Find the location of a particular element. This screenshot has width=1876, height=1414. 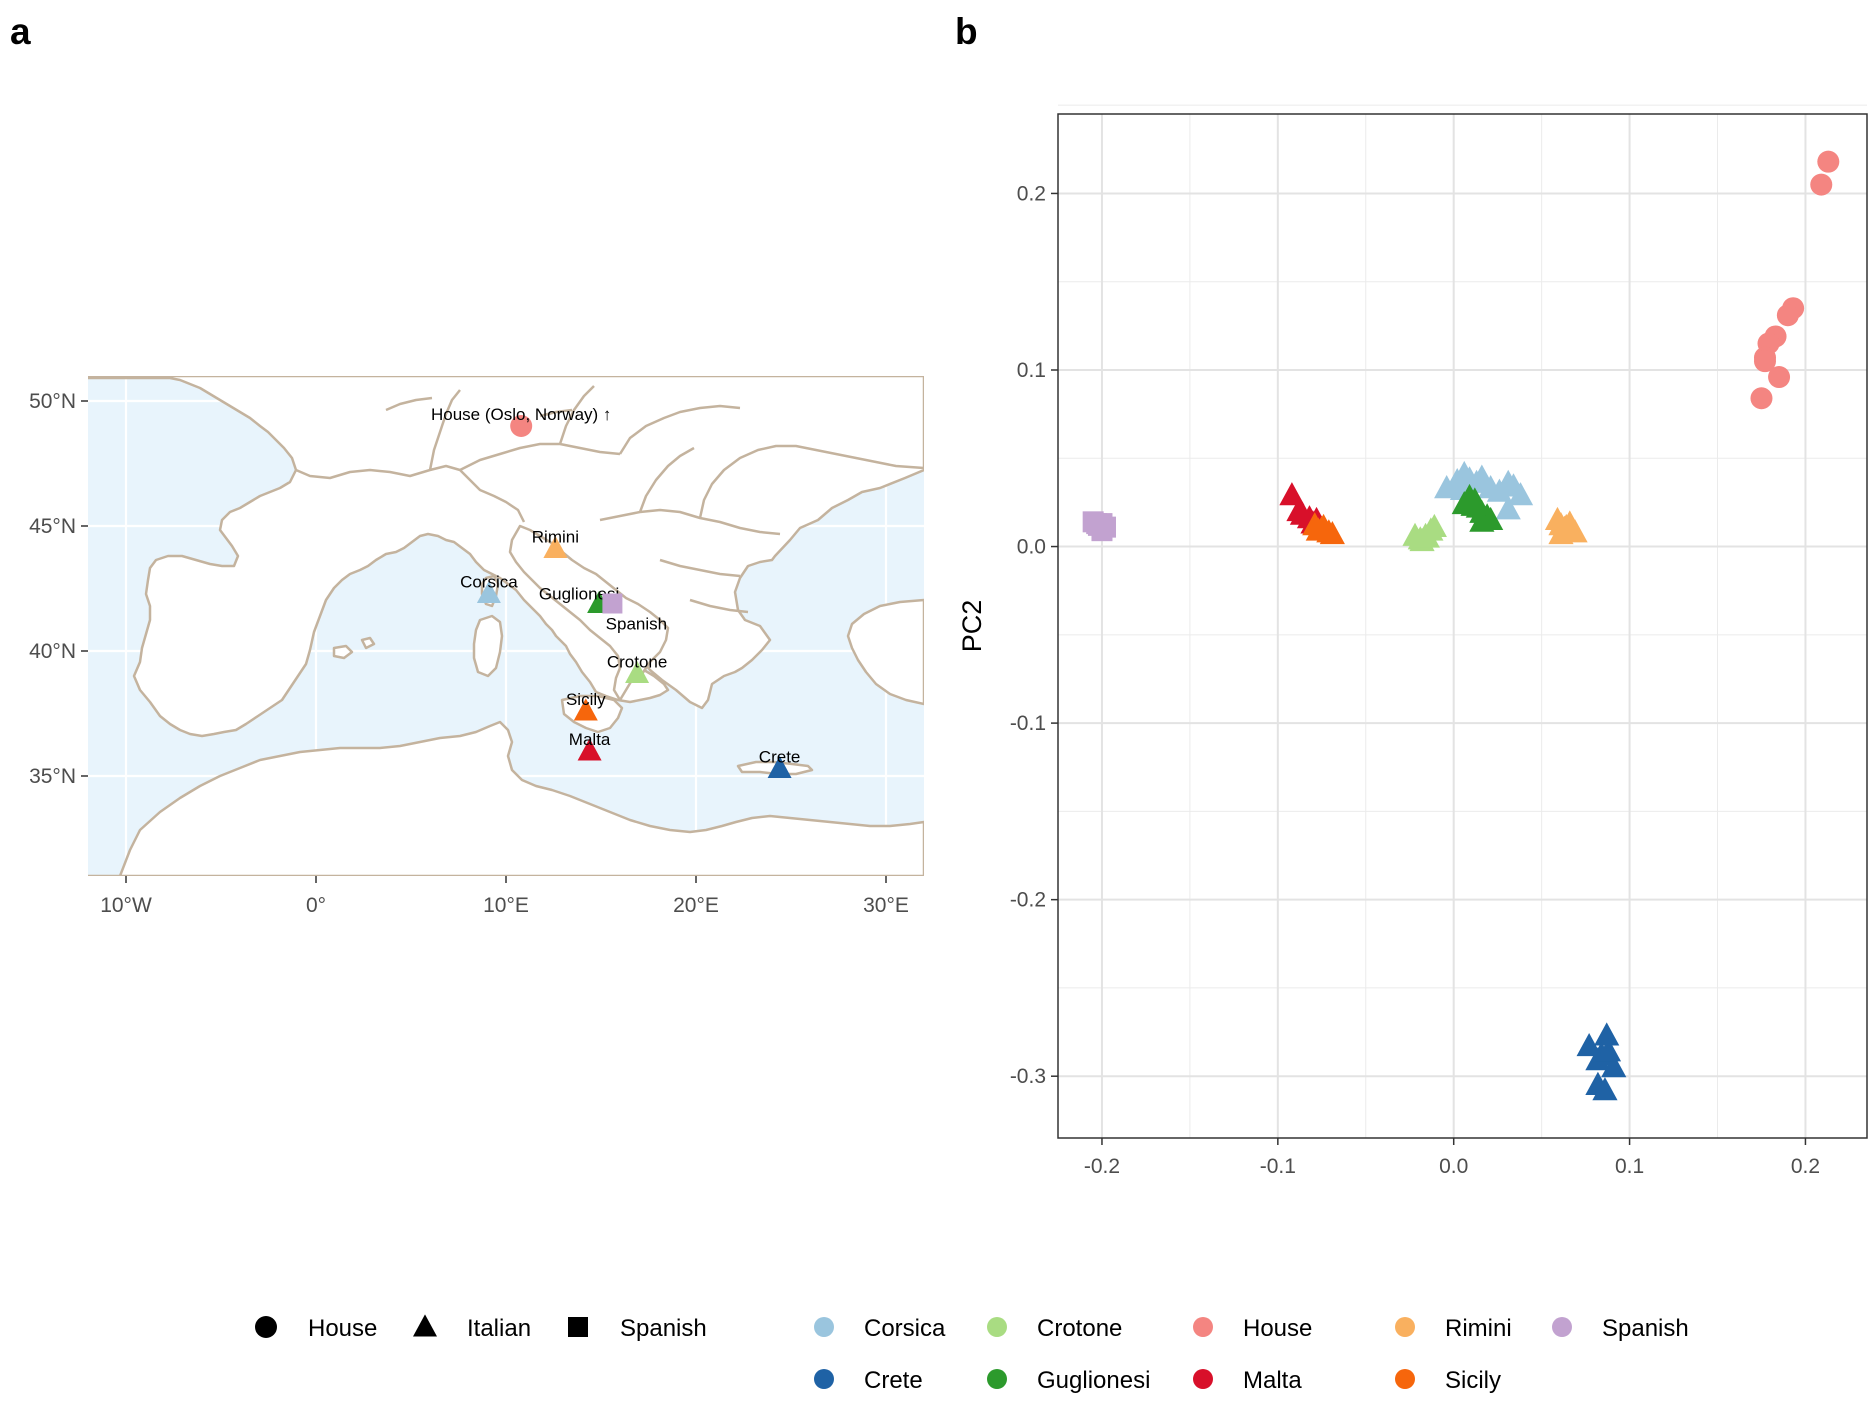

pca-y-tick-label: -0.3 is located at coordinates (1028, 1076).